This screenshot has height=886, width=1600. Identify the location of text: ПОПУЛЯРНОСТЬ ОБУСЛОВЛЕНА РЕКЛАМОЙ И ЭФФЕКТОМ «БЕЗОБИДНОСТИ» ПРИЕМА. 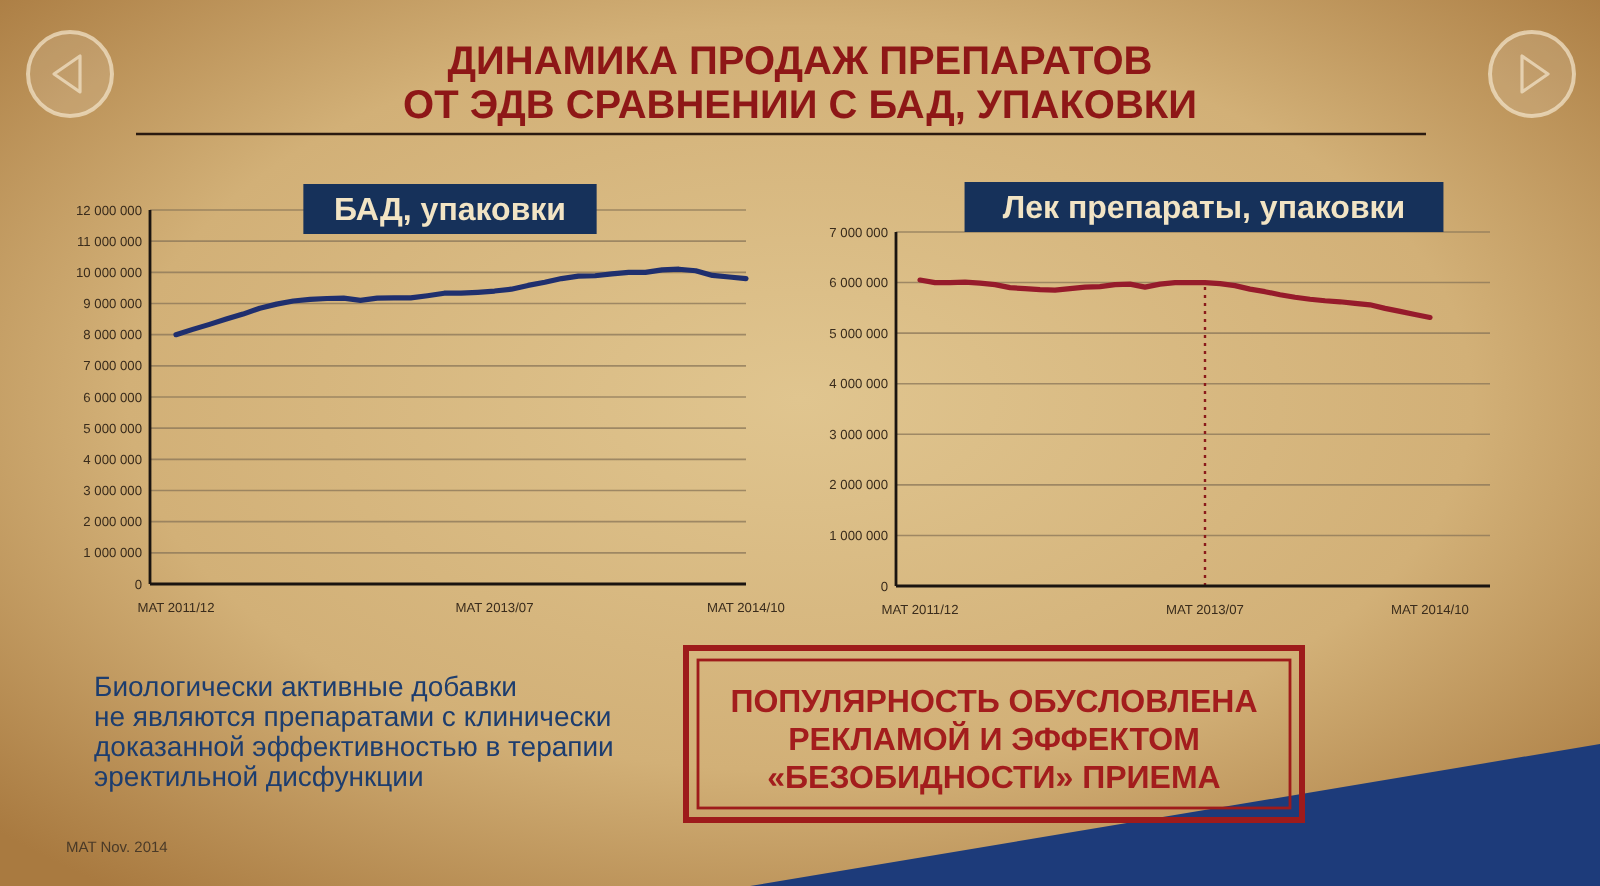
(994, 741).